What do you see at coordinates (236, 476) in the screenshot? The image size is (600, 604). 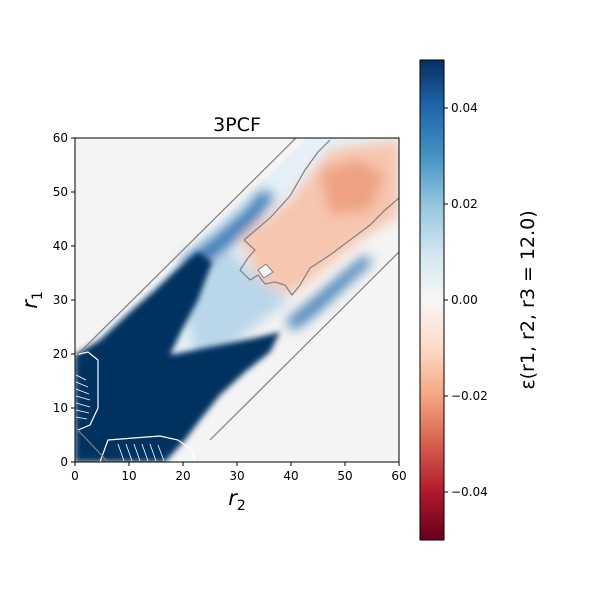 I see `x-tick-label: 30` at bounding box center [236, 476].